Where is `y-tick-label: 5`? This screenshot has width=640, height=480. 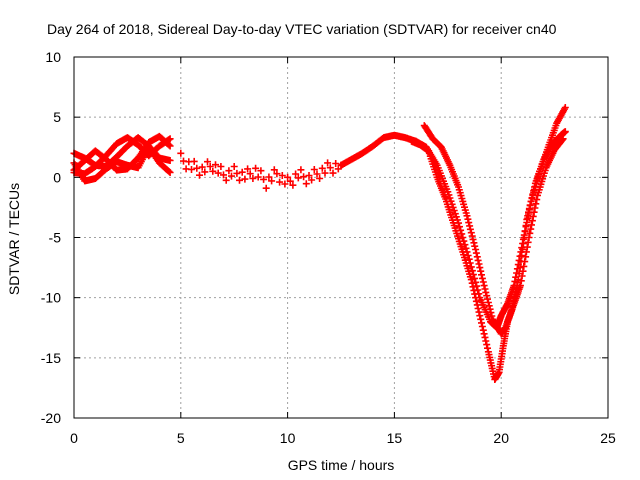
y-tick-label: 5 is located at coordinates (57, 117).